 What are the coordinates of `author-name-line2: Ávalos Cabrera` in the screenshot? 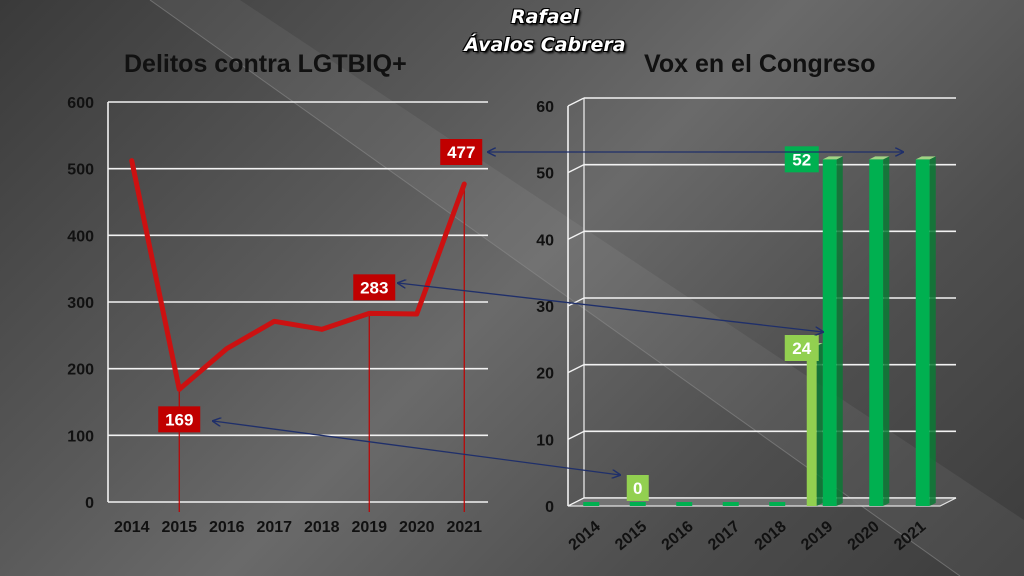 It's located at (545, 45).